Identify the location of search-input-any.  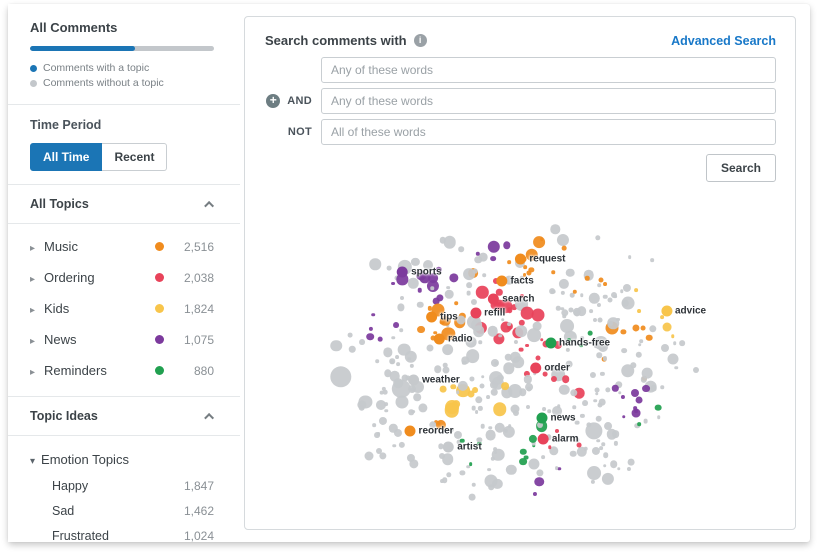
(548, 70).